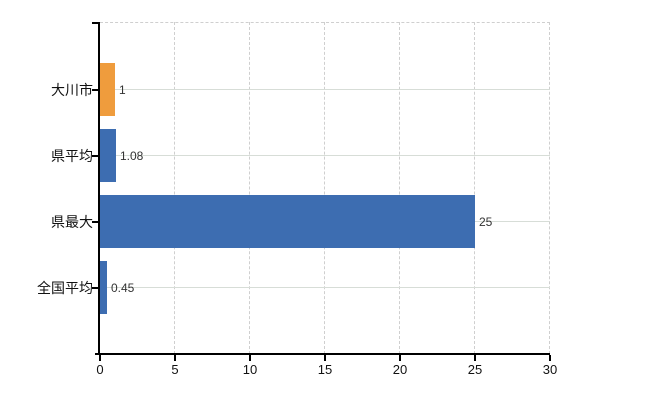 The width and height of the screenshot is (650, 400). What do you see at coordinates (132, 156) in the screenshot?
I see `bar-value-label: 1.08` at bounding box center [132, 156].